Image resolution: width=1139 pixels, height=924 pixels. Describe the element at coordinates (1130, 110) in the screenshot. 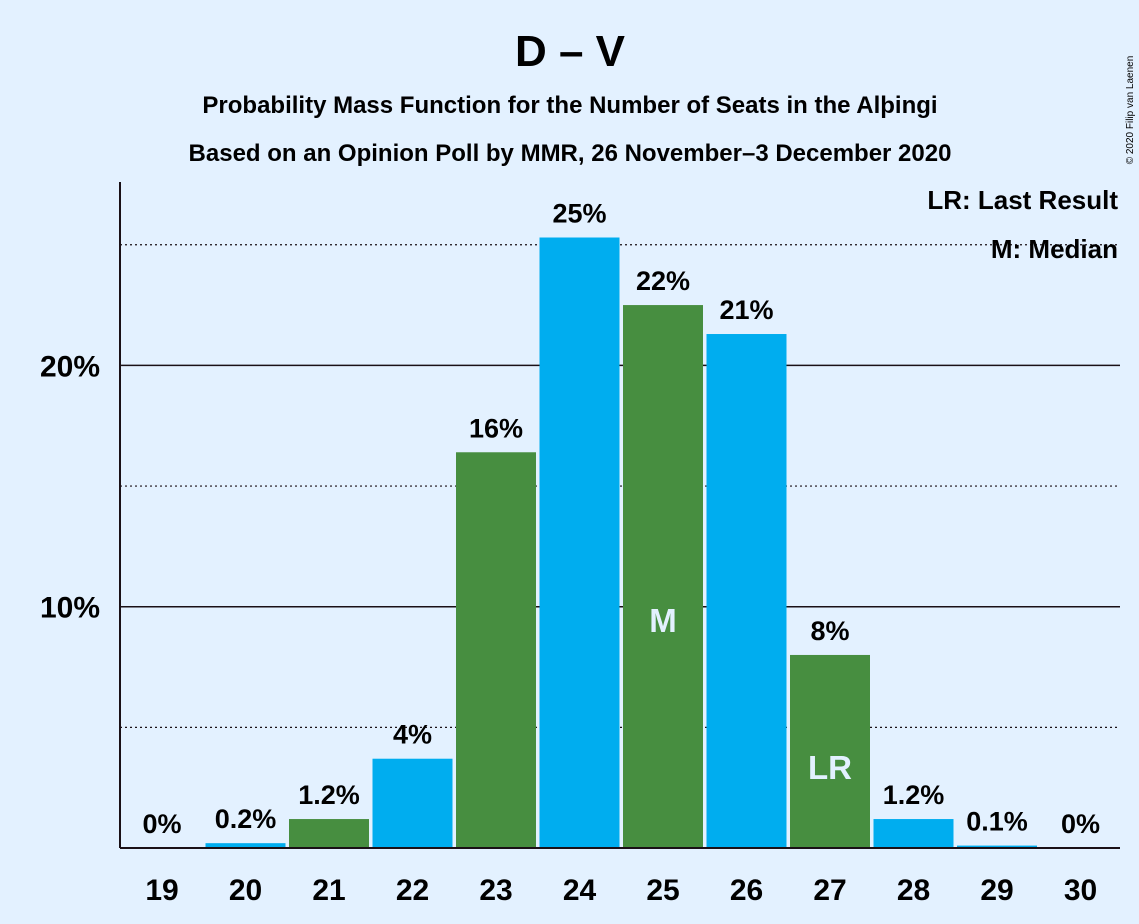

I see `copyright-note: © 2020 Filip van Laenen` at that location.